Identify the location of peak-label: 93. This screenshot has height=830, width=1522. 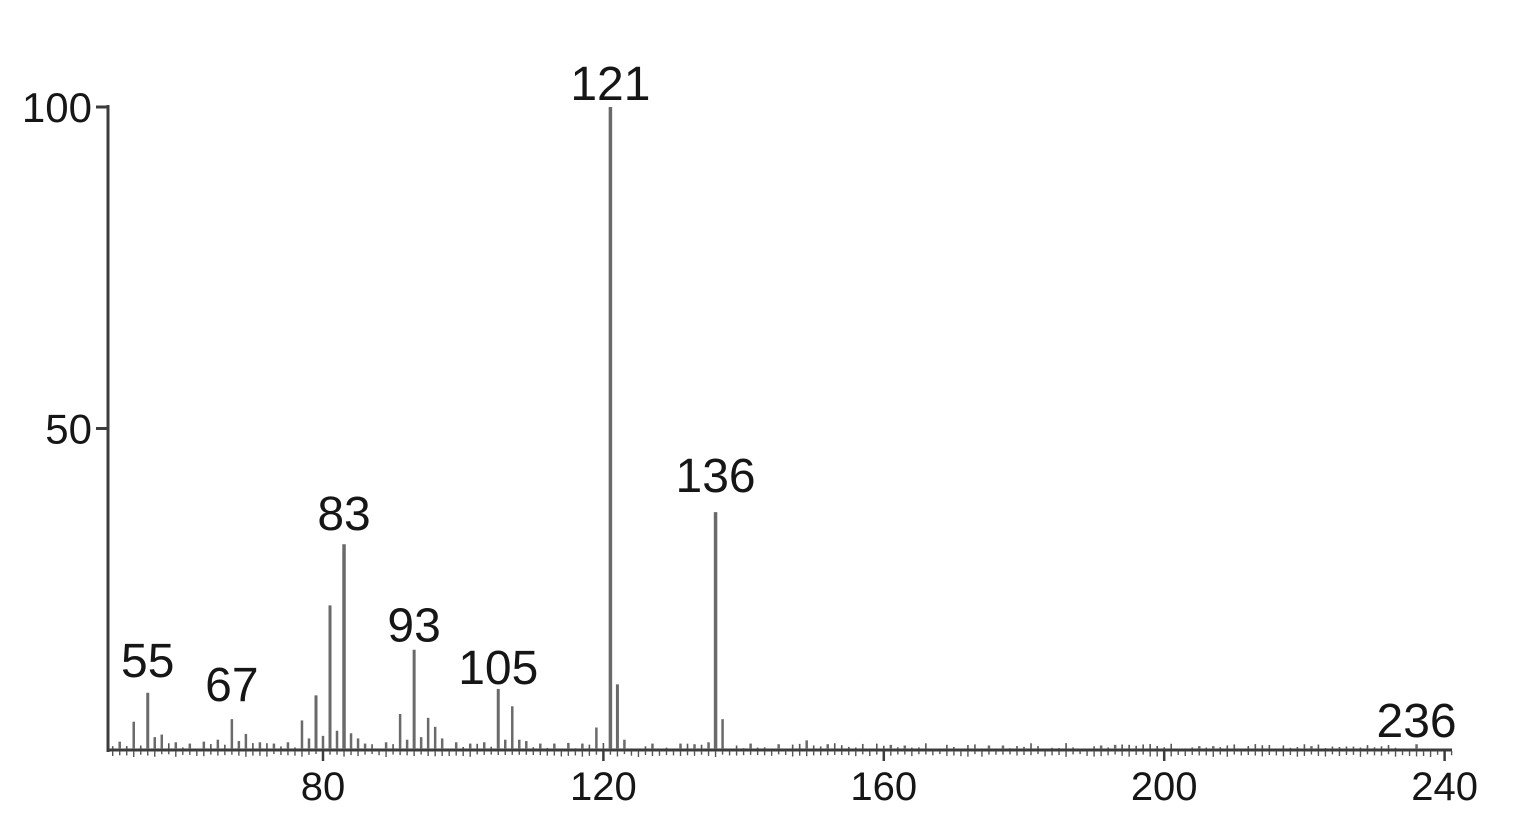
(413, 626).